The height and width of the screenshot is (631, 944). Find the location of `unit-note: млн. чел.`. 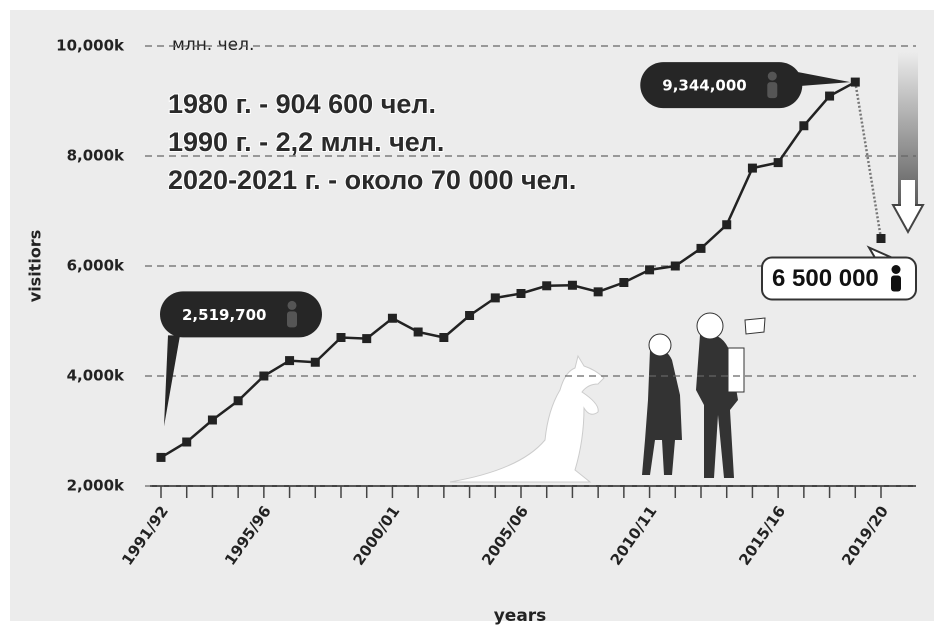

unit-note: млн. чел. is located at coordinates (213, 45).